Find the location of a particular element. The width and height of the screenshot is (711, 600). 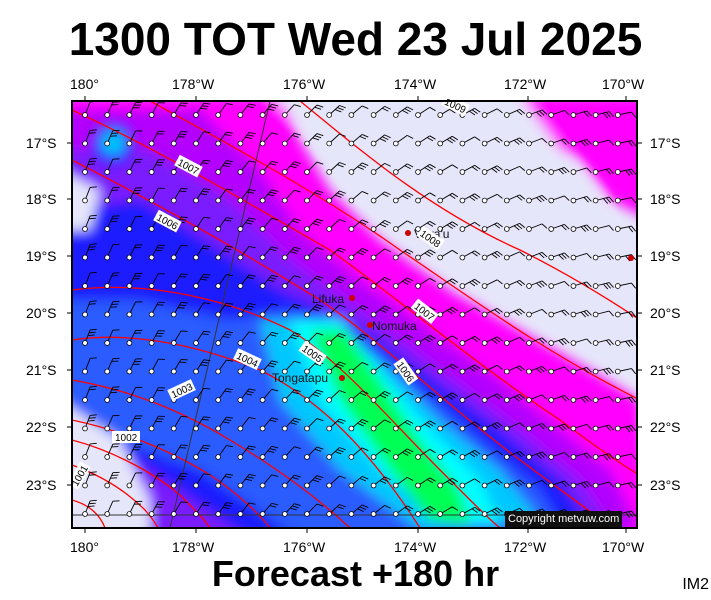

left-axis-label: 20°S is located at coordinates (41, 313).